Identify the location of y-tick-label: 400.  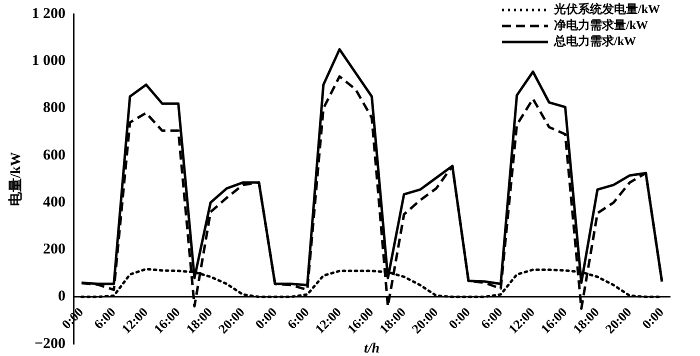
(54, 202).